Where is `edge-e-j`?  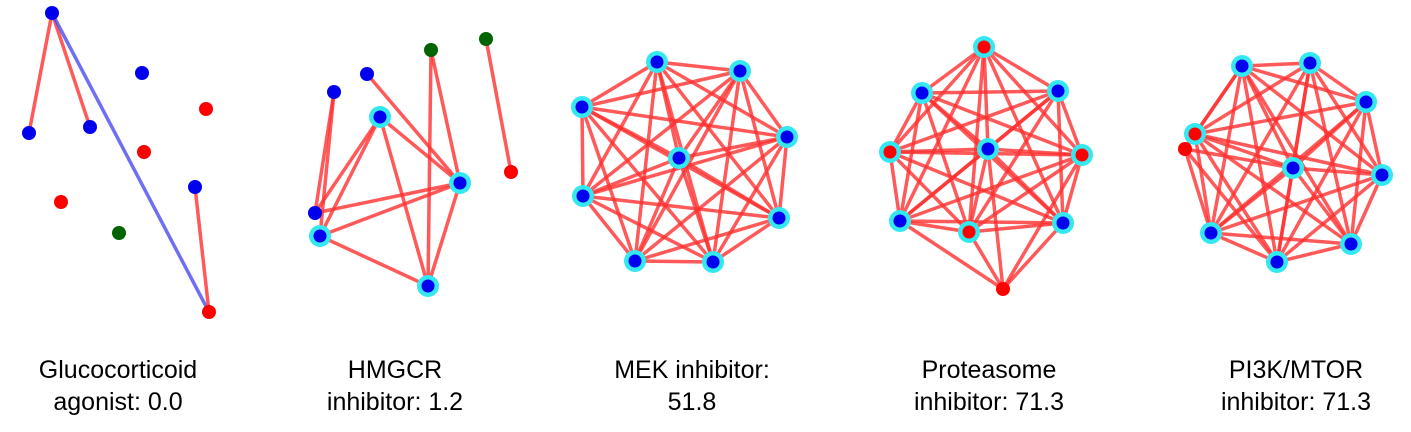 edge-e-j is located at coordinates (1231, 205).